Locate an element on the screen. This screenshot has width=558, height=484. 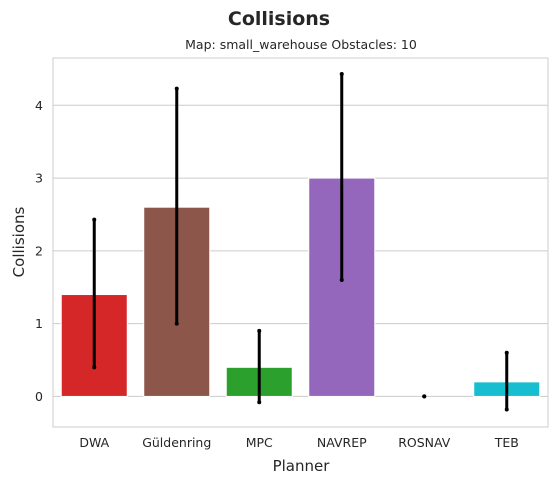
y-tick-labels: 0 1 2 3 4 is located at coordinates (39, 251).